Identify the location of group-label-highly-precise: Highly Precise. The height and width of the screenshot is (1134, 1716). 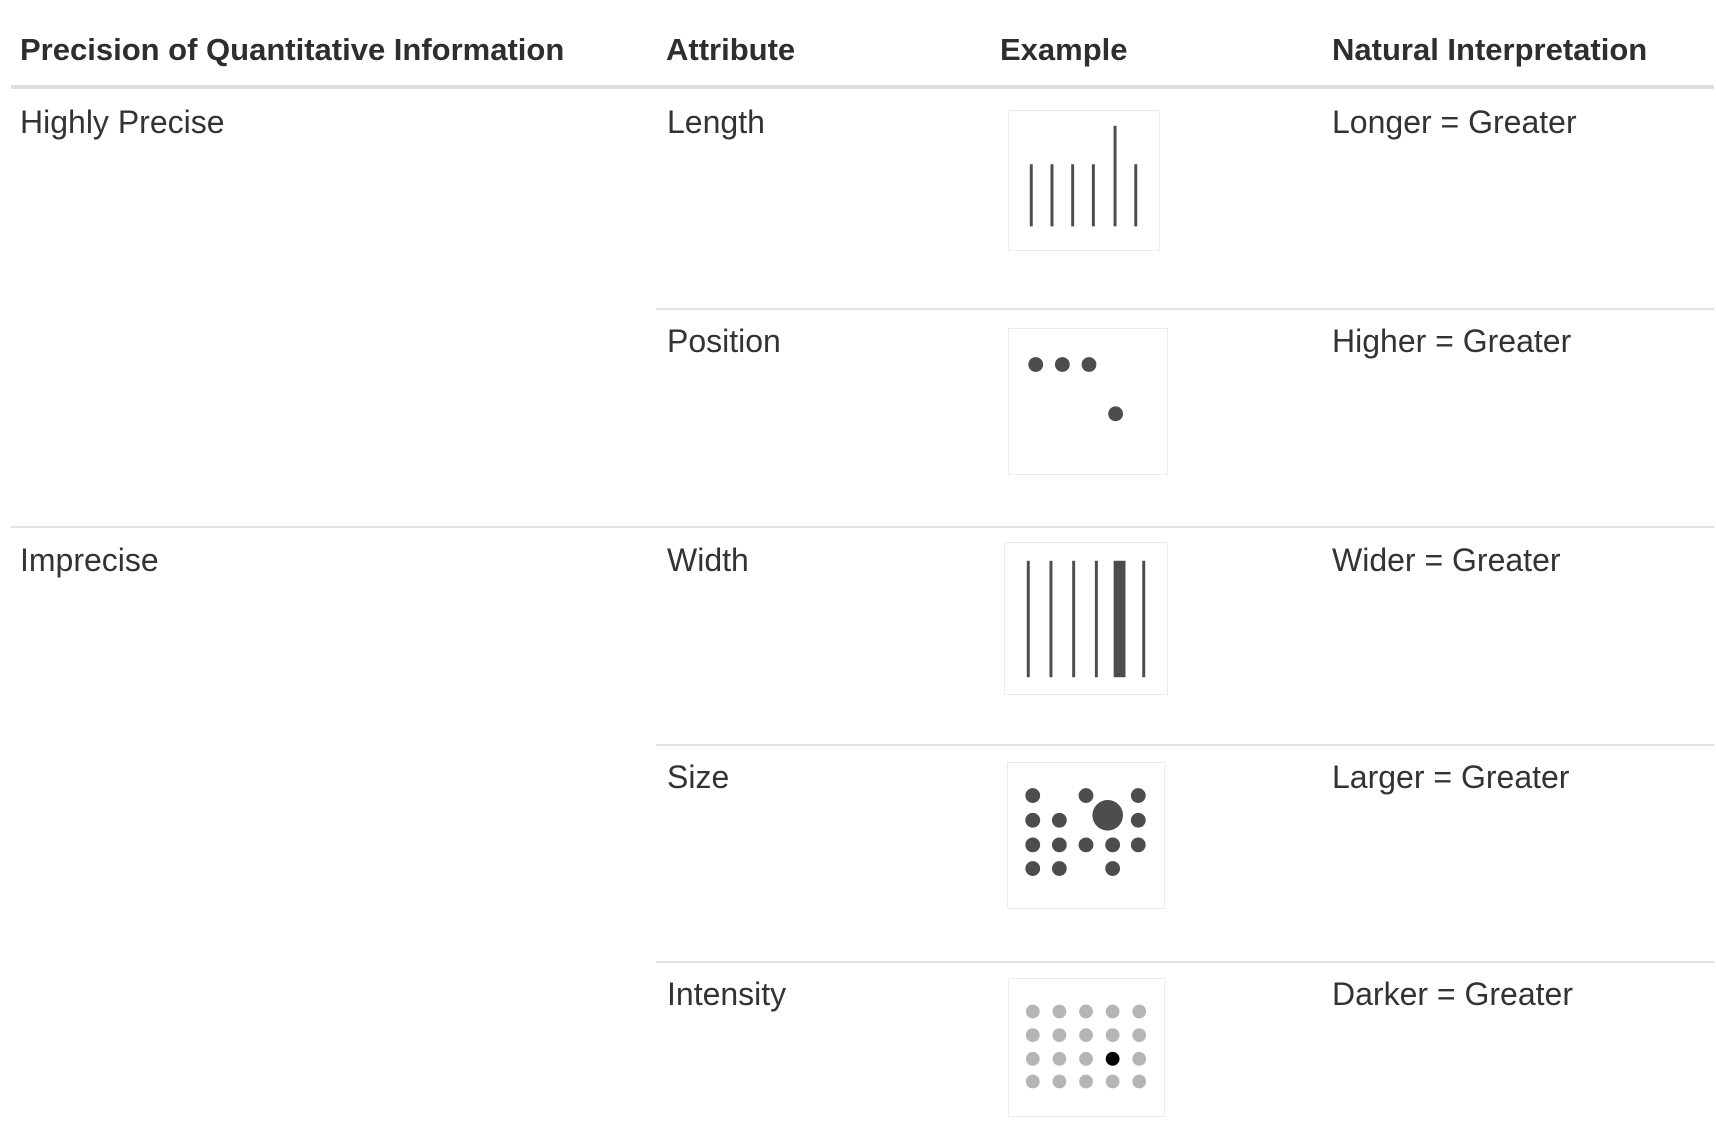
(122, 122).